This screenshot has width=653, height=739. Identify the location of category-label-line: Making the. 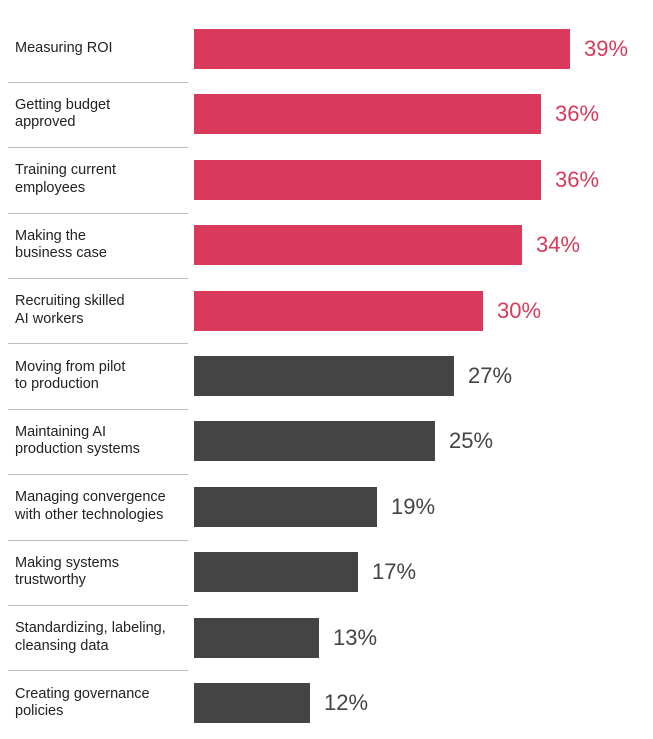
(50, 235).